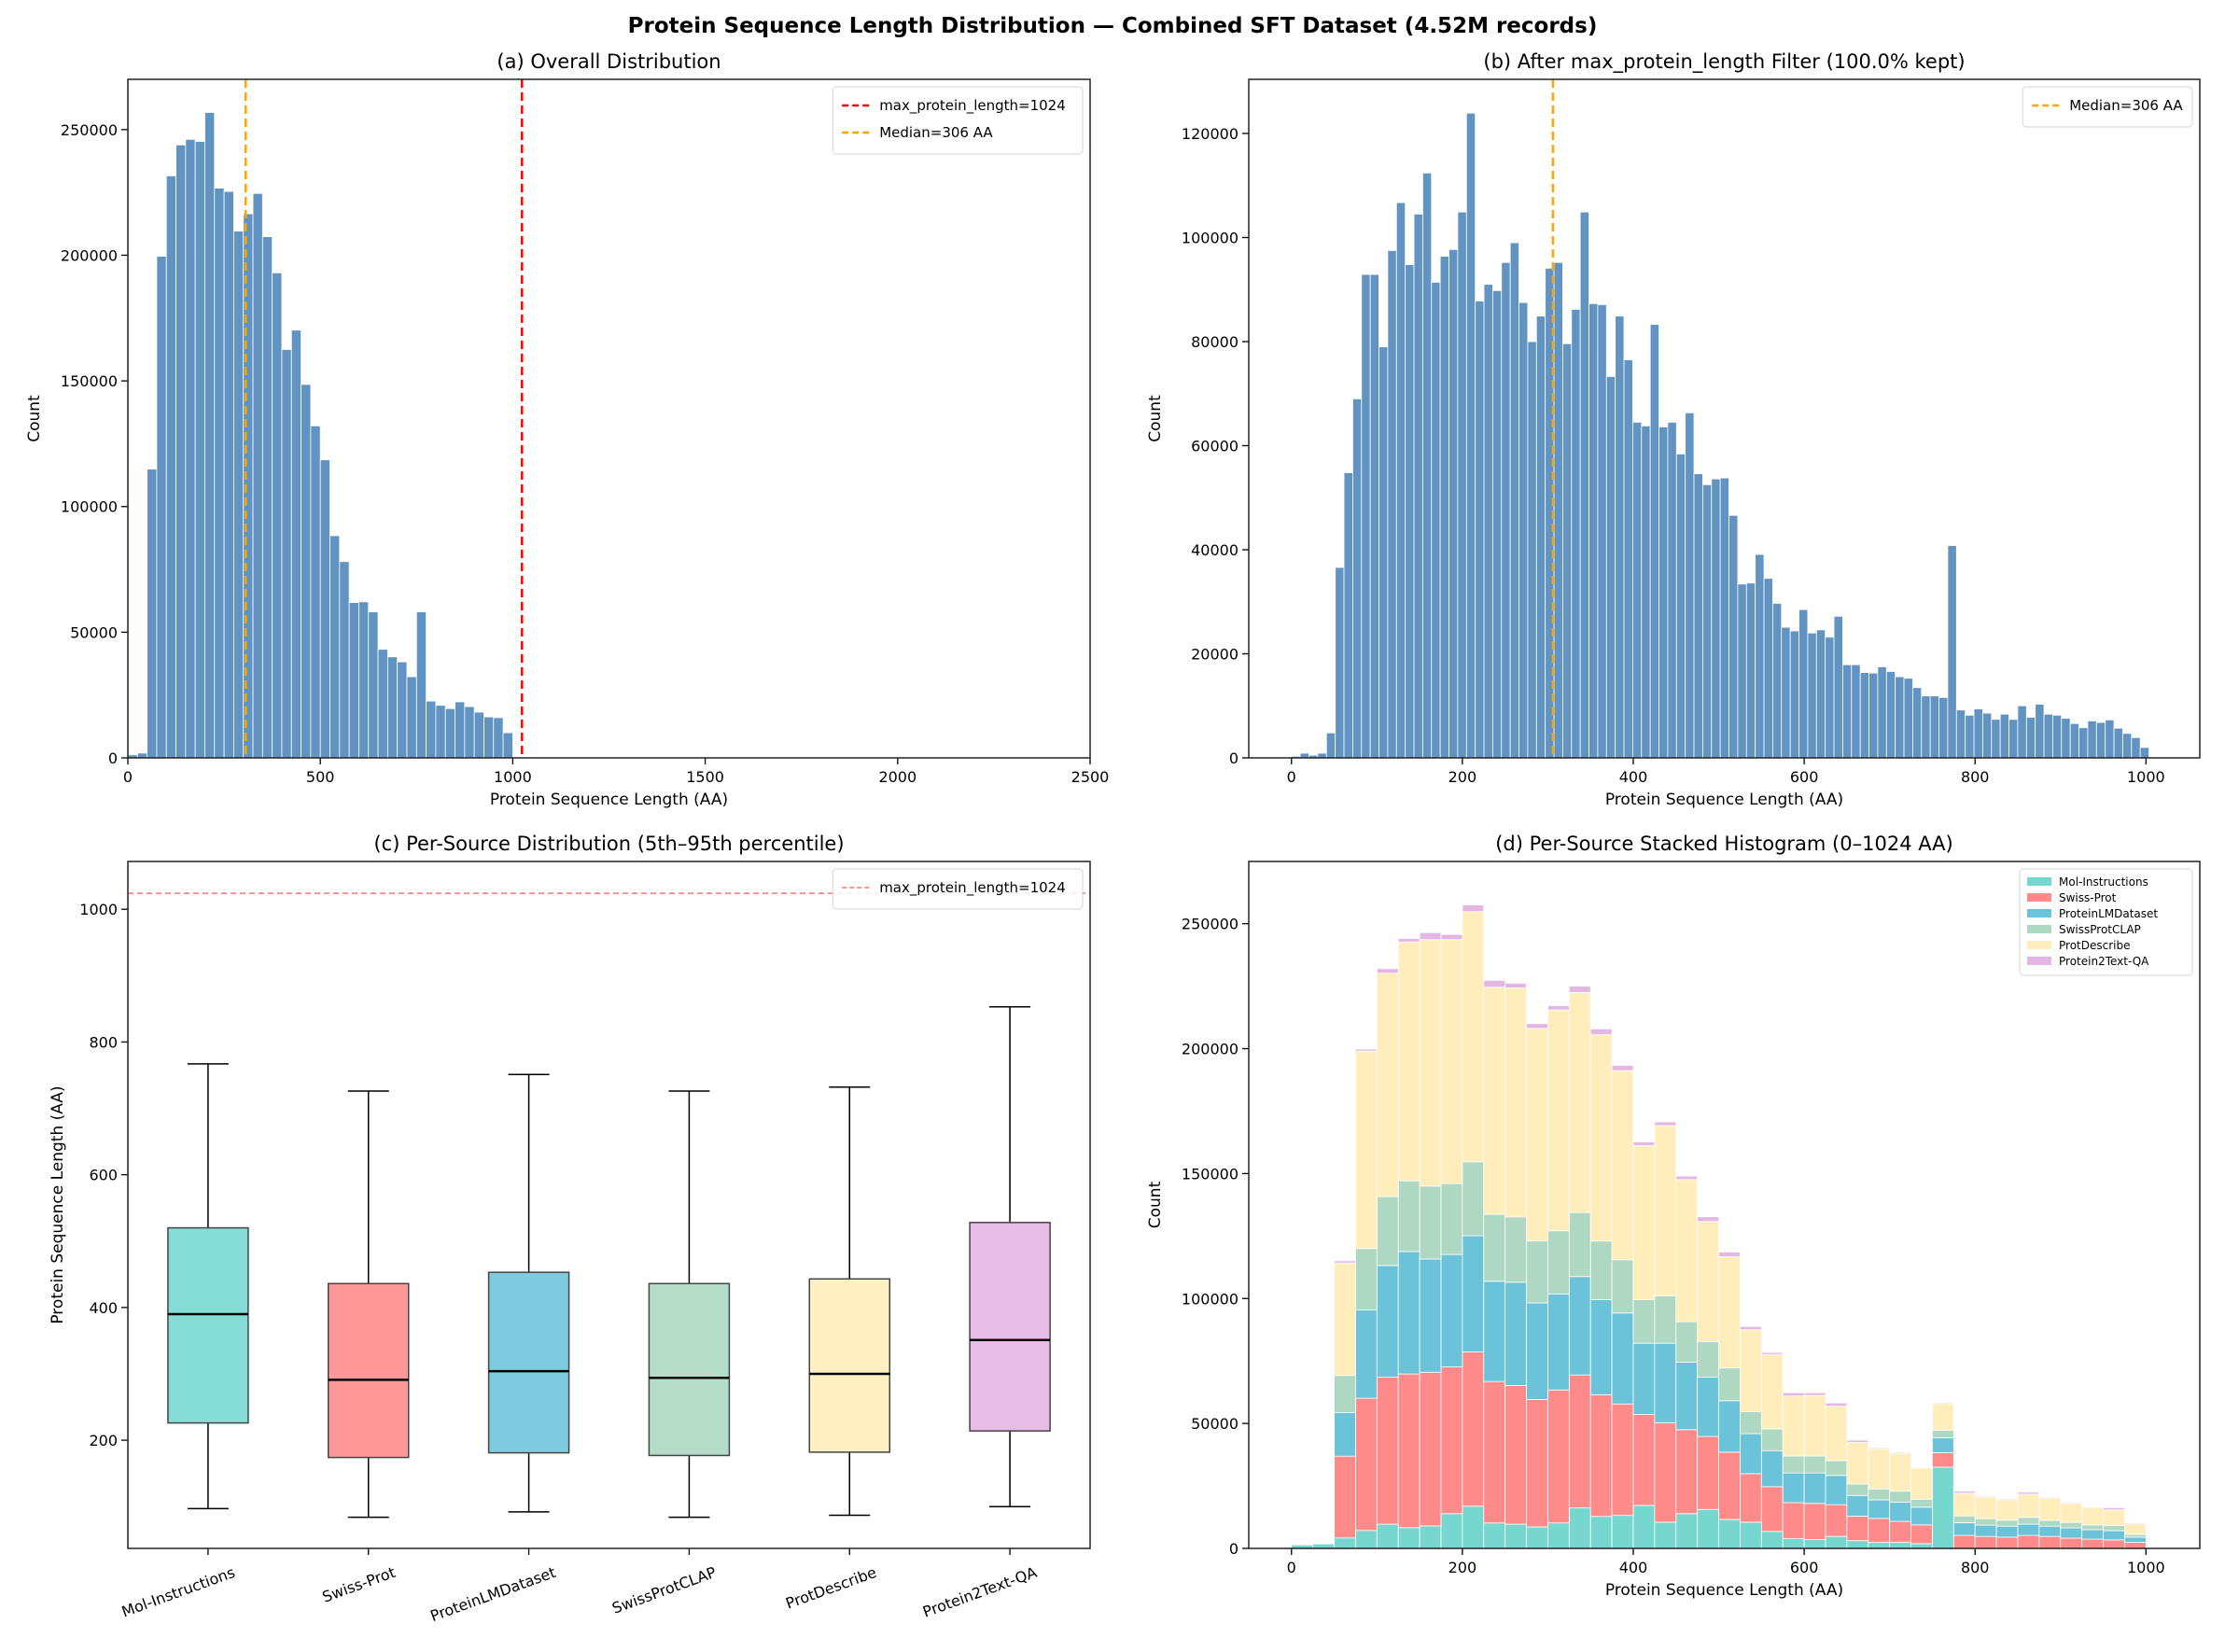 The image size is (2225, 1652). Describe the element at coordinates (1210, 1174) in the screenshot. I see `y-tick-label: 150000` at that location.